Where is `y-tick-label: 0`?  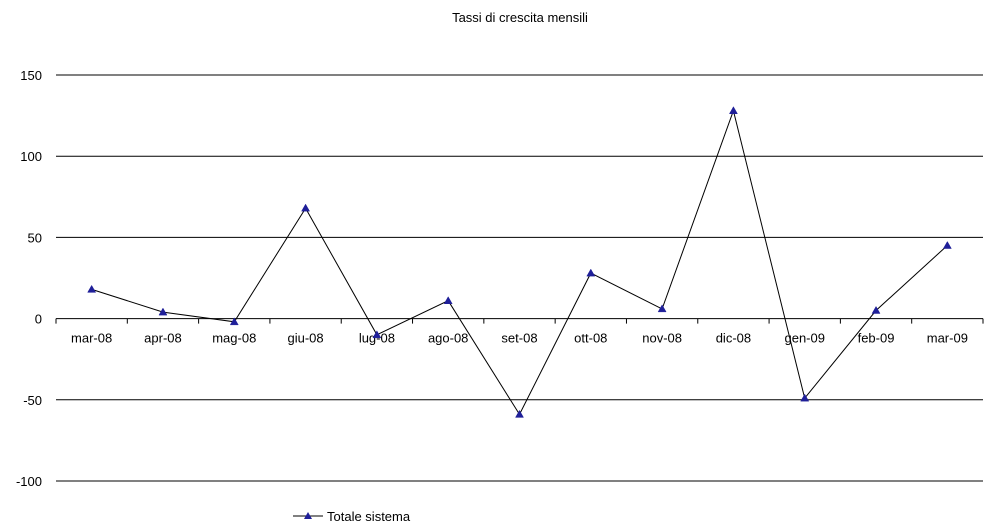 y-tick-label: 0 is located at coordinates (38, 319).